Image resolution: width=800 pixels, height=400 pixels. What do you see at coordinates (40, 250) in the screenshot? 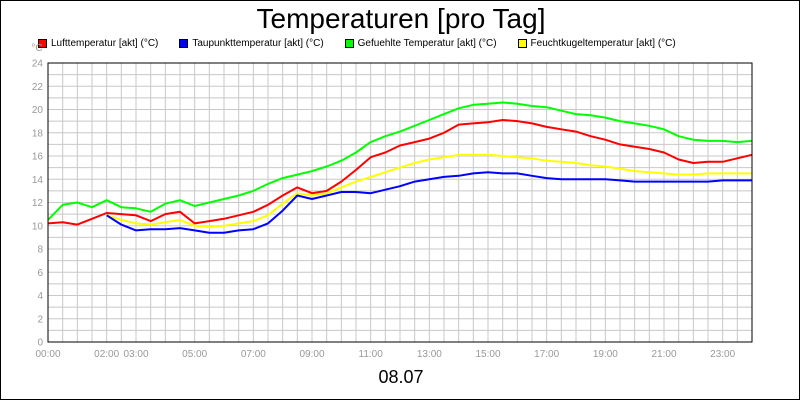
I see `y-tick-label: 8` at bounding box center [40, 250].